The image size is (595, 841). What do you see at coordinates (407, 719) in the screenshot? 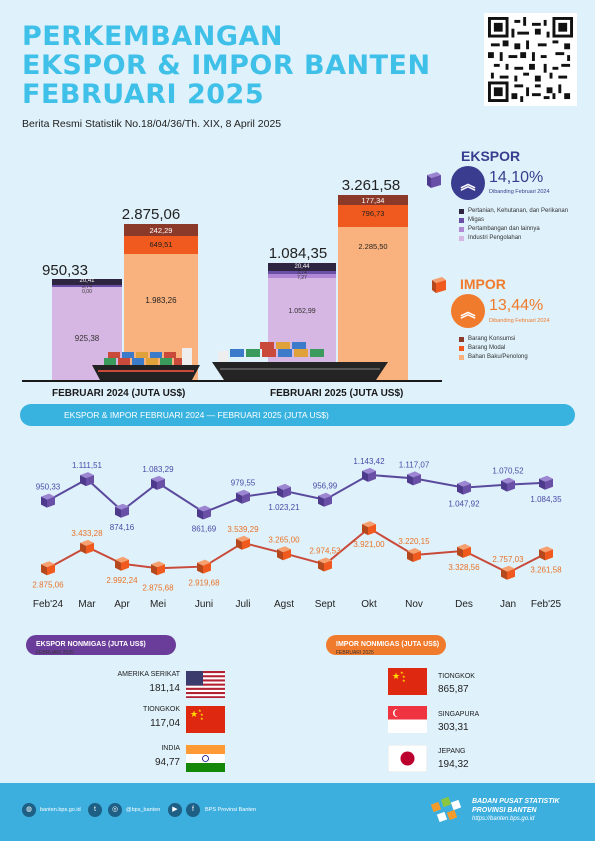
I see `flag-singapore-icon` at bounding box center [407, 719].